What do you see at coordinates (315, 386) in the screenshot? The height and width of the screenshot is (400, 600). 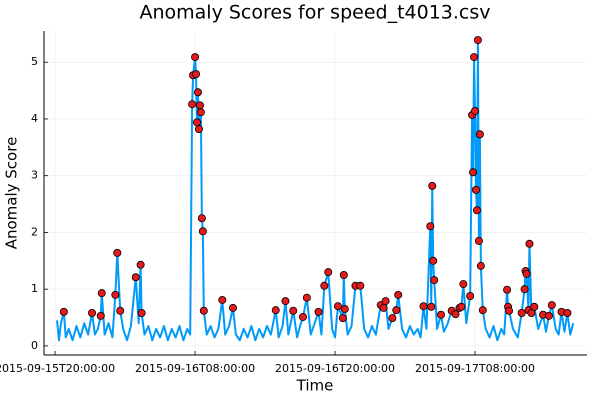 I see `x-axis-label: Time` at bounding box center [315, 386].